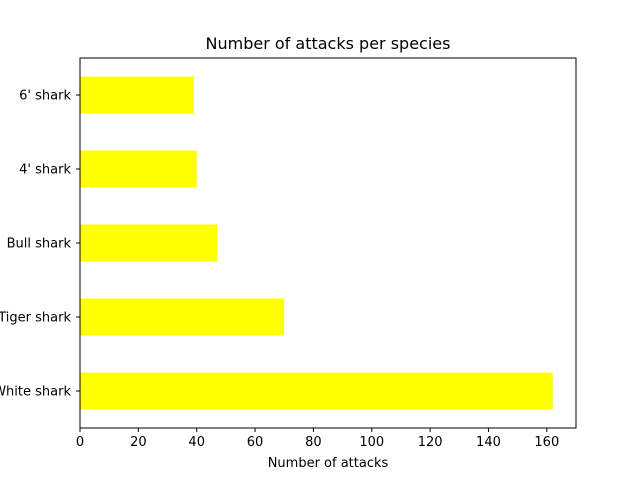 This screenshot has height=480, width=640. I want to click on x-tick-label: 160, so click(546, 442).